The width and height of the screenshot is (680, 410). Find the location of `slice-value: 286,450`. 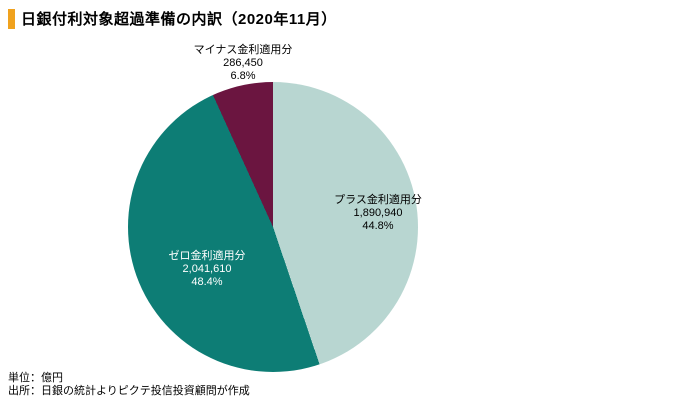

slice-value: 286,450 is located at coordinates (243, 63).